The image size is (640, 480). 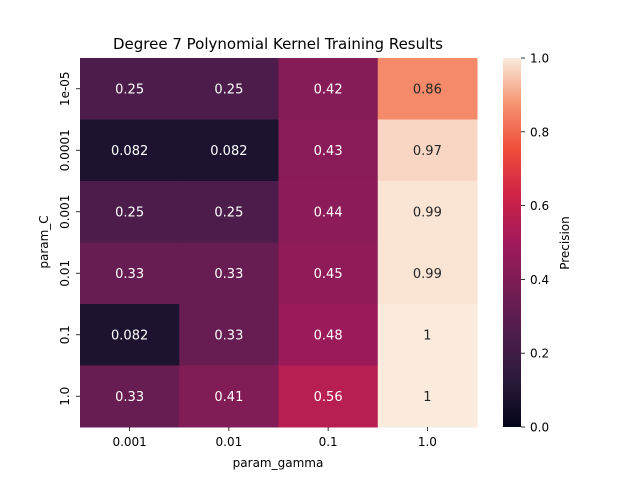 What do you see at coordinates (328, 442) in the screenshot?
I see `x-tick-label: 0.1` at bounding box center [328, 442].